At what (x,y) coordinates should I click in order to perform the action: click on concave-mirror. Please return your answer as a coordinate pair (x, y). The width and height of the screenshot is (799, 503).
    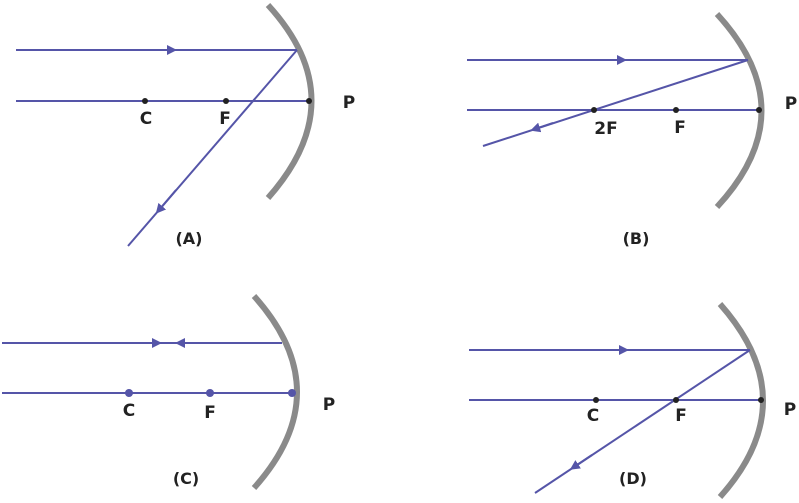
    Looking at the image, I should click on (275, 392).